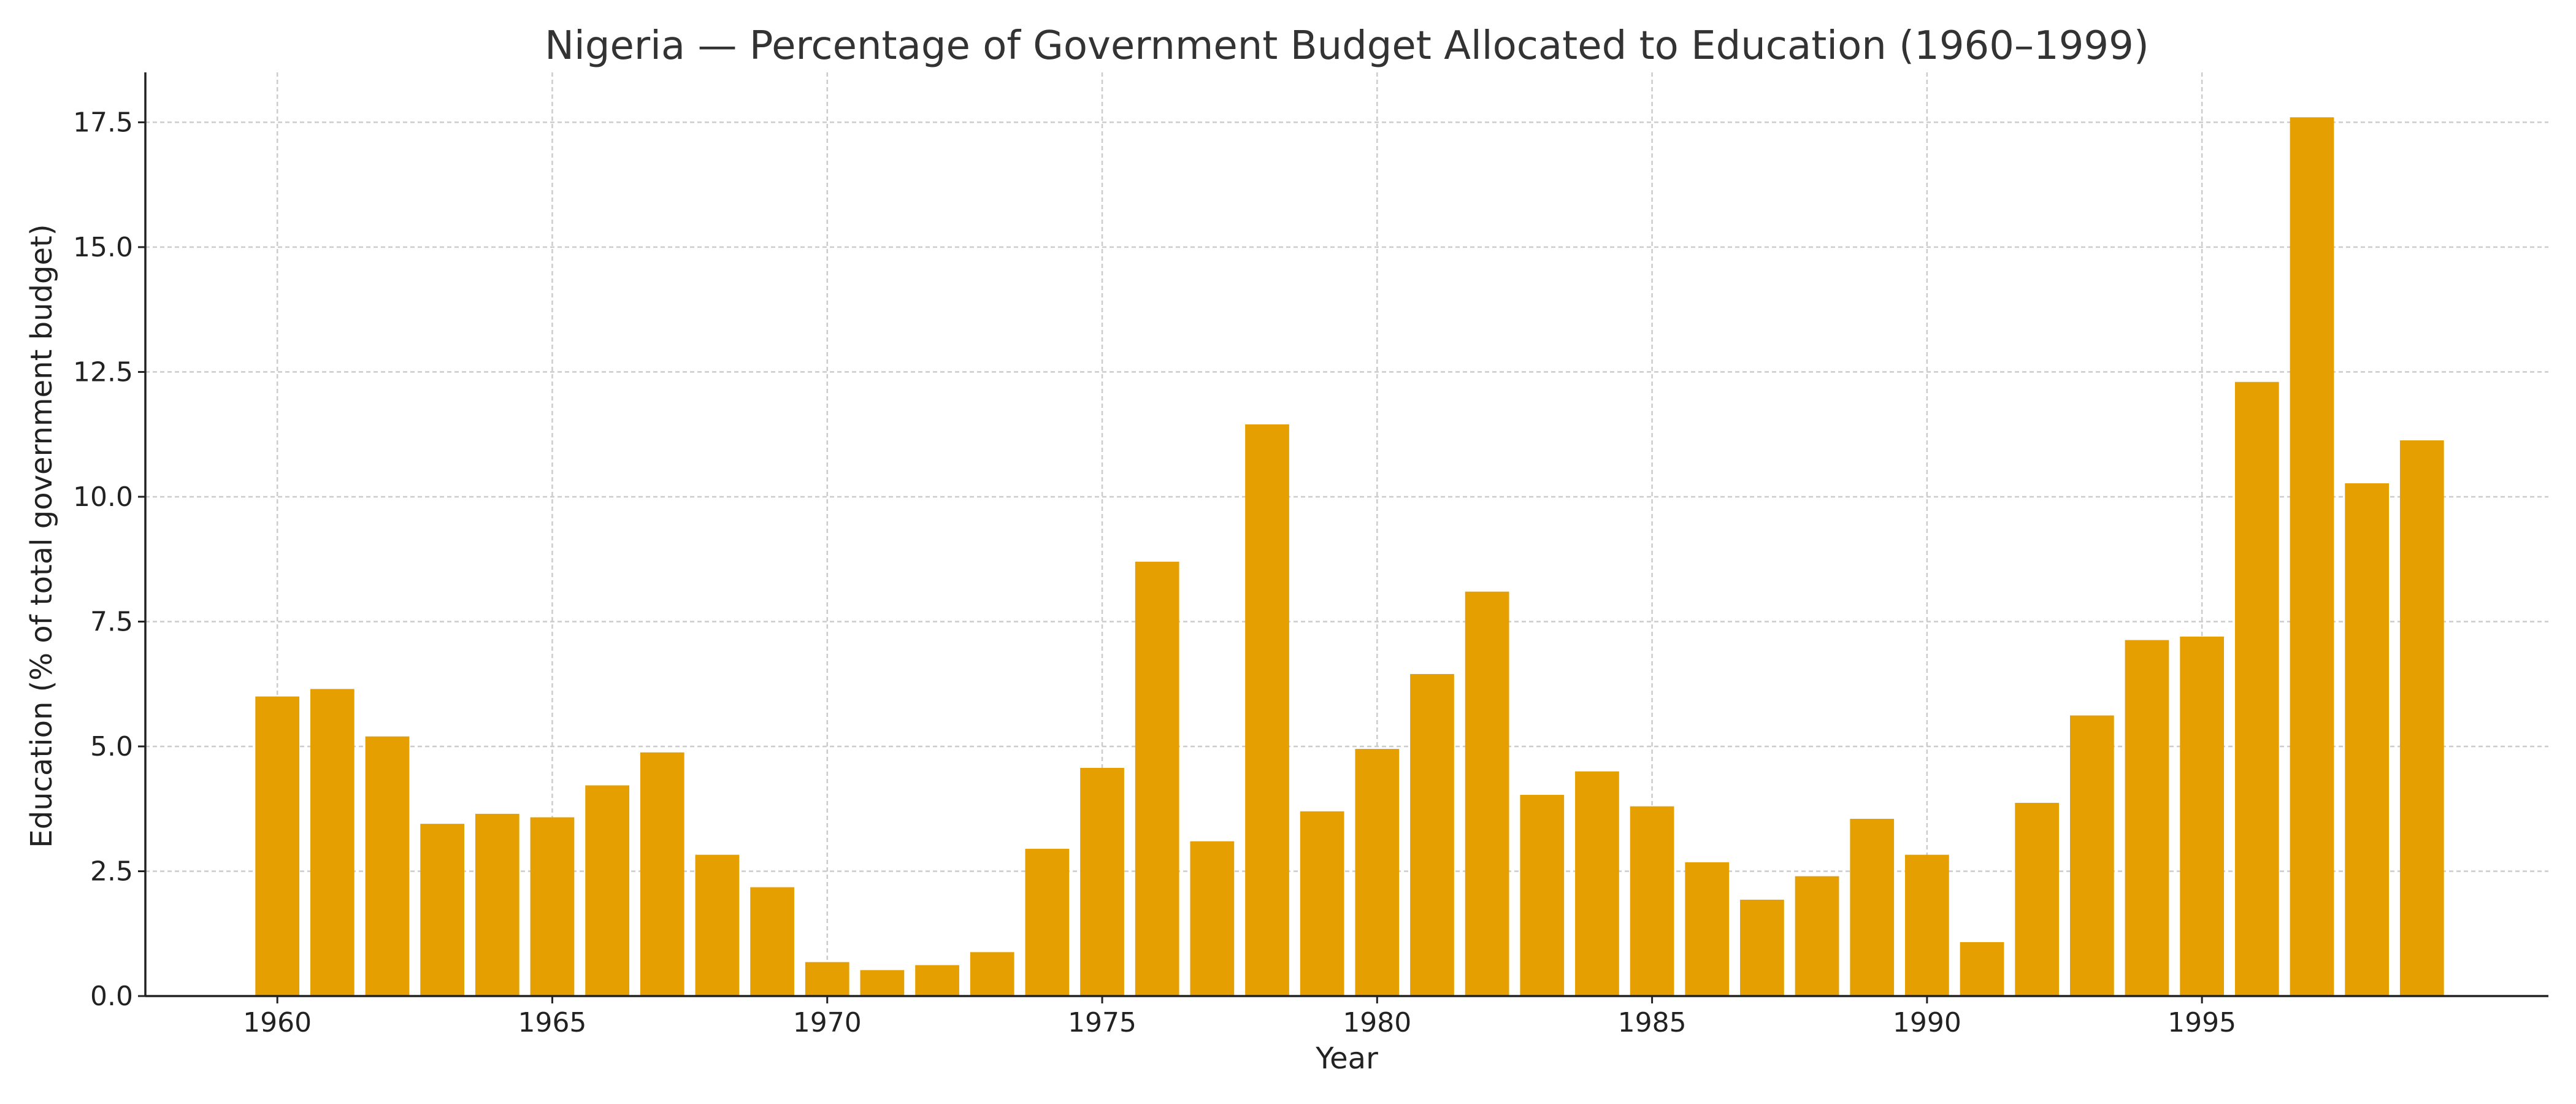 Image resolution: width=2576 pixels, height=1104 pixels. Describe the element at coordinates (103, 372) in the screenshot. I see `y-tick-label: 12.5` at that location.